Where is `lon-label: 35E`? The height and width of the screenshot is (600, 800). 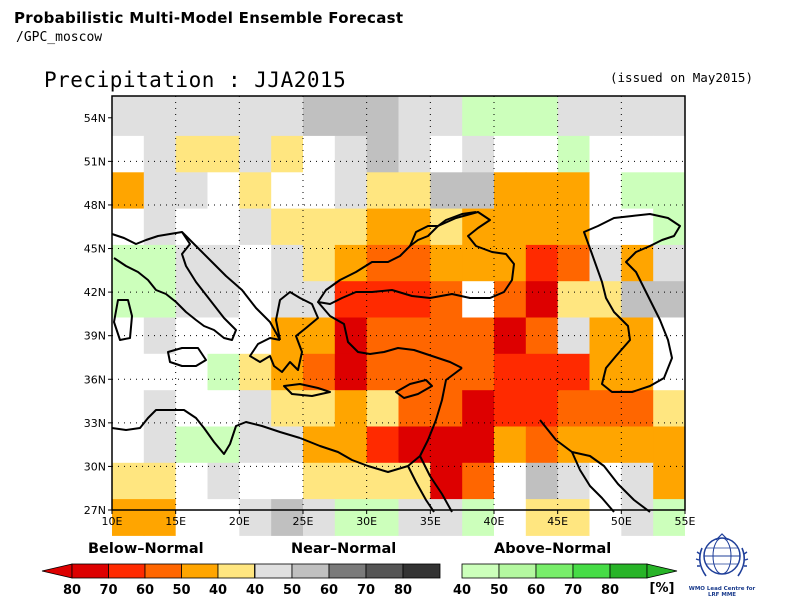
lon-label: 35E is located at coordinates (430, 521).